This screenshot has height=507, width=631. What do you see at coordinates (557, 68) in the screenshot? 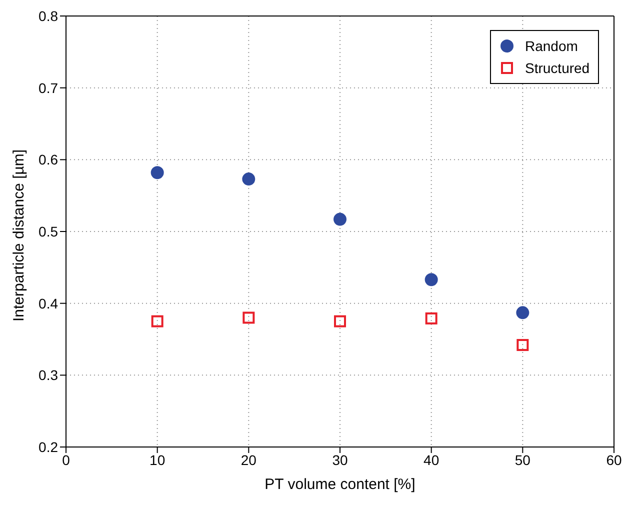
I see `legend-label: Structured` at bounding box center [557, 68].